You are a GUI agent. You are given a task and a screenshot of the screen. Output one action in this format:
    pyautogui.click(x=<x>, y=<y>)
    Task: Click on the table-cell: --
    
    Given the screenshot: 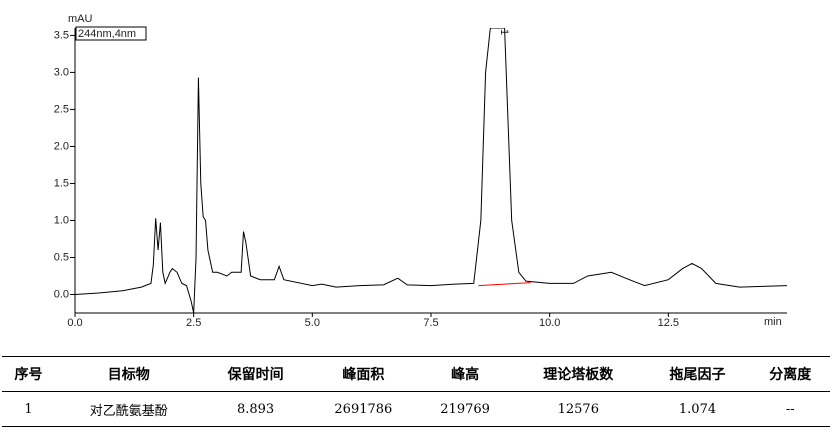 What is the action you would take?
    pyautogui.click(x=790, y=409)
    